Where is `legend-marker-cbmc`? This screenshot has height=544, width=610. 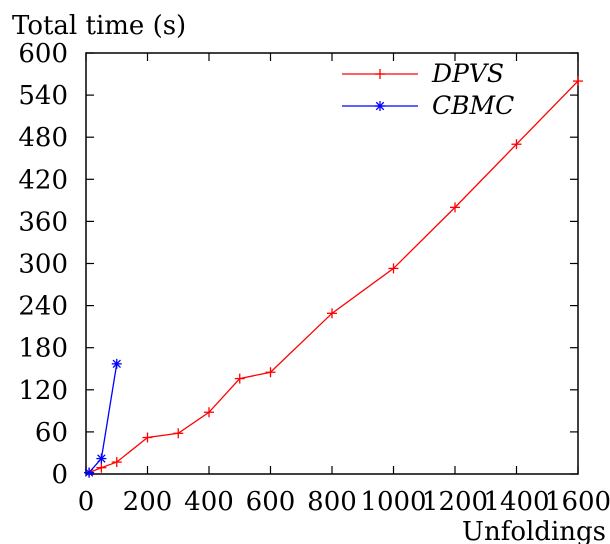
legend-marker-cbmc is located at coordinates (380, 106).